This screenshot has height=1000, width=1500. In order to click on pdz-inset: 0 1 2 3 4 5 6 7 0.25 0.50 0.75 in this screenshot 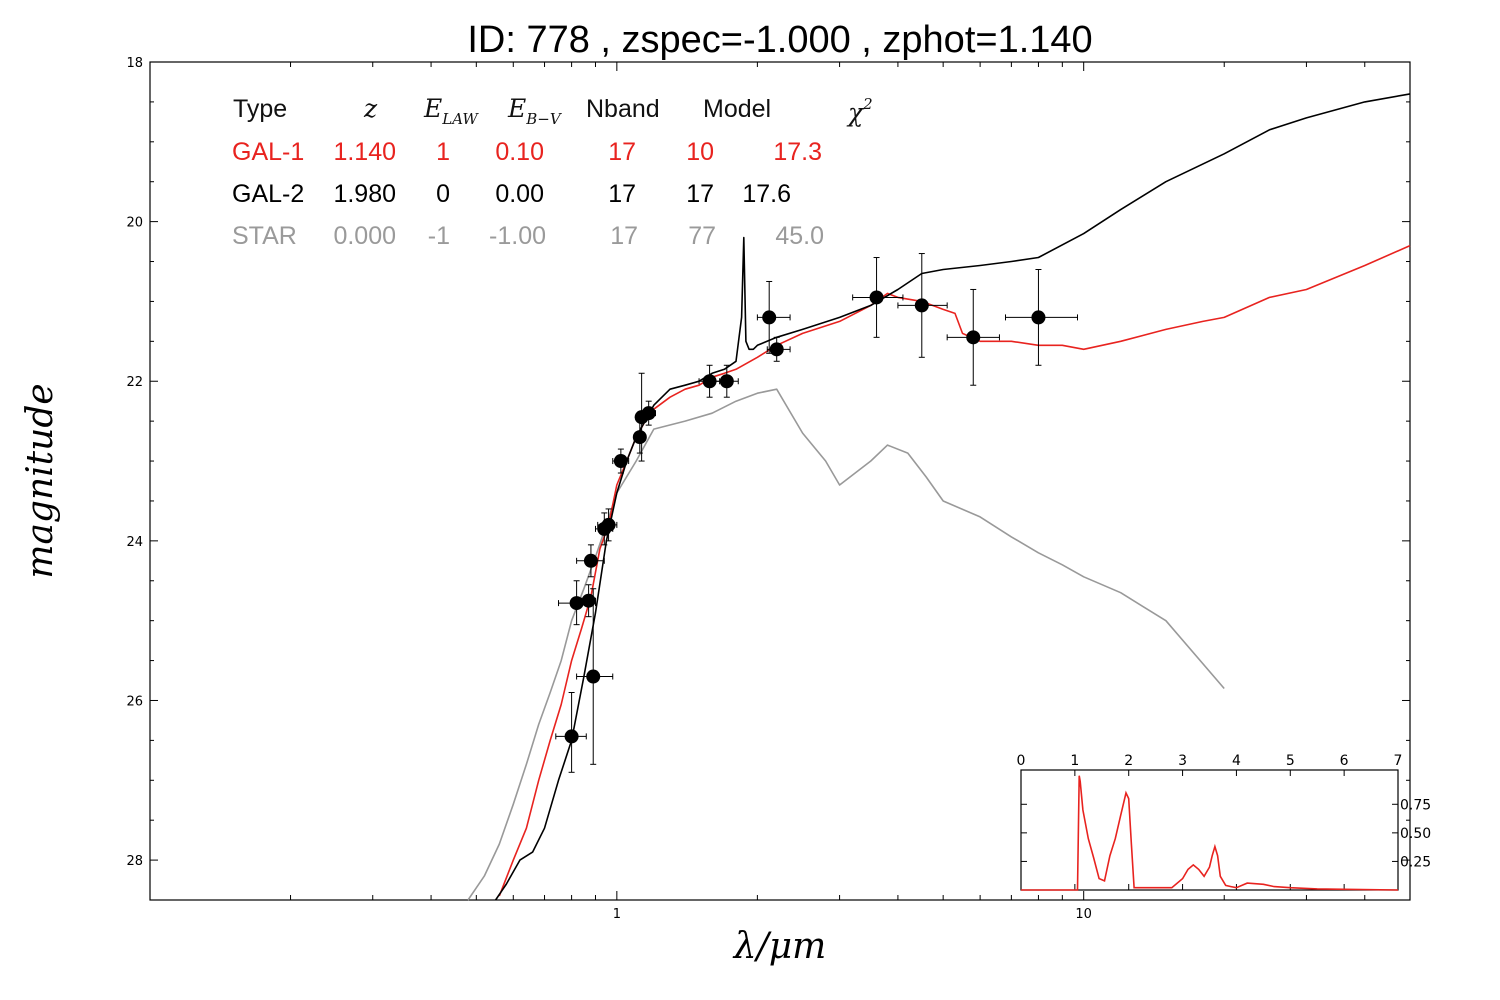, I will do `click(1224, 822)`.